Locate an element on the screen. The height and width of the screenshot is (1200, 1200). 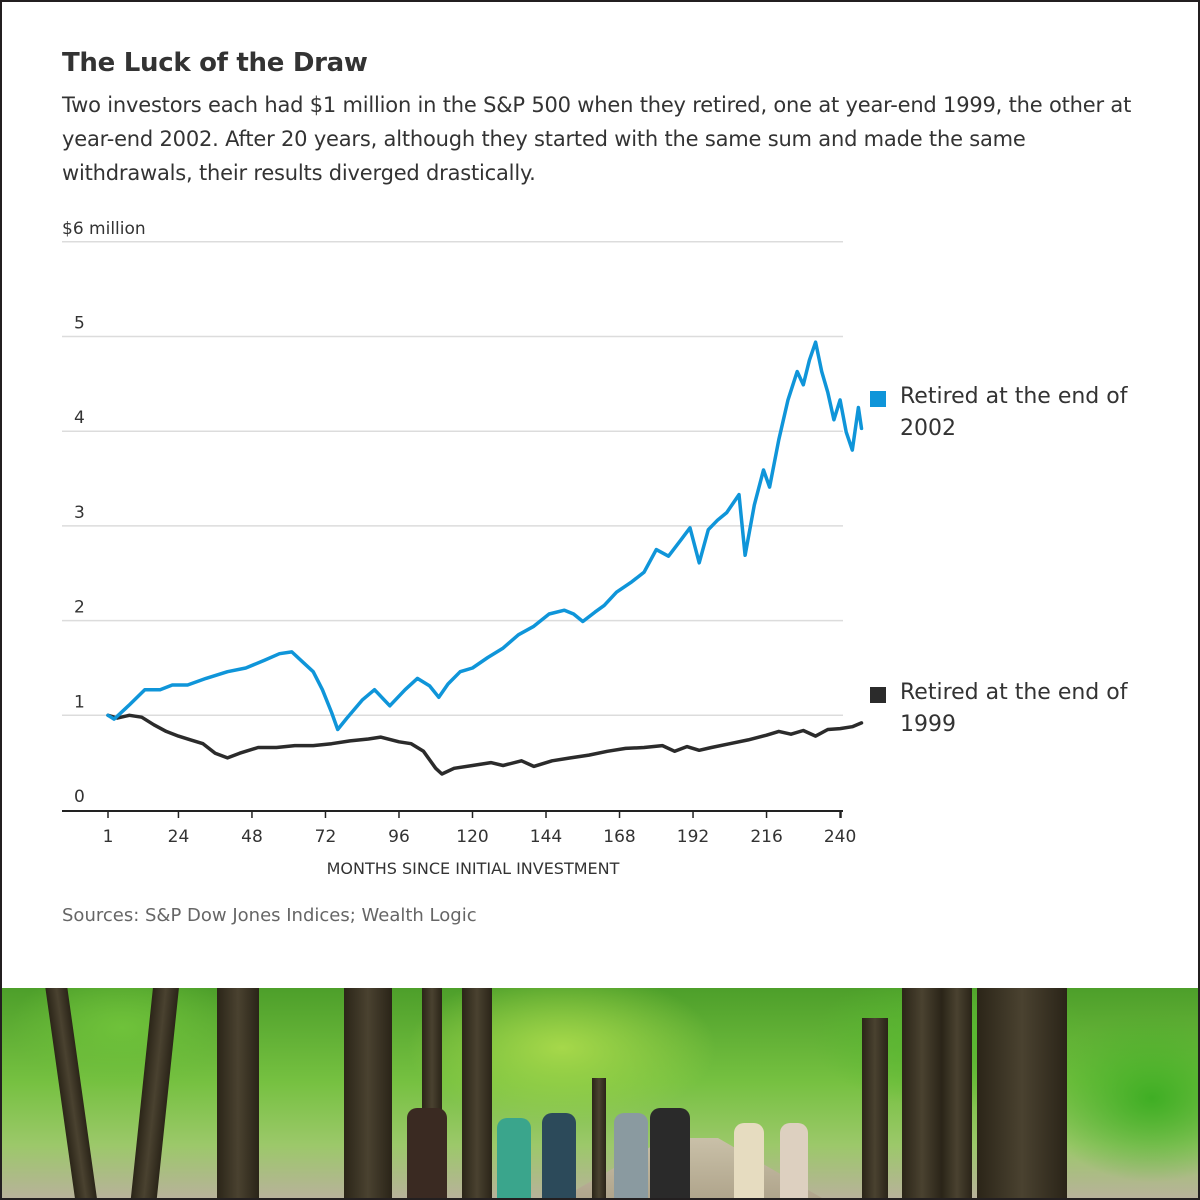
x-tick-label: 192 is located at coordinates (693, 837).